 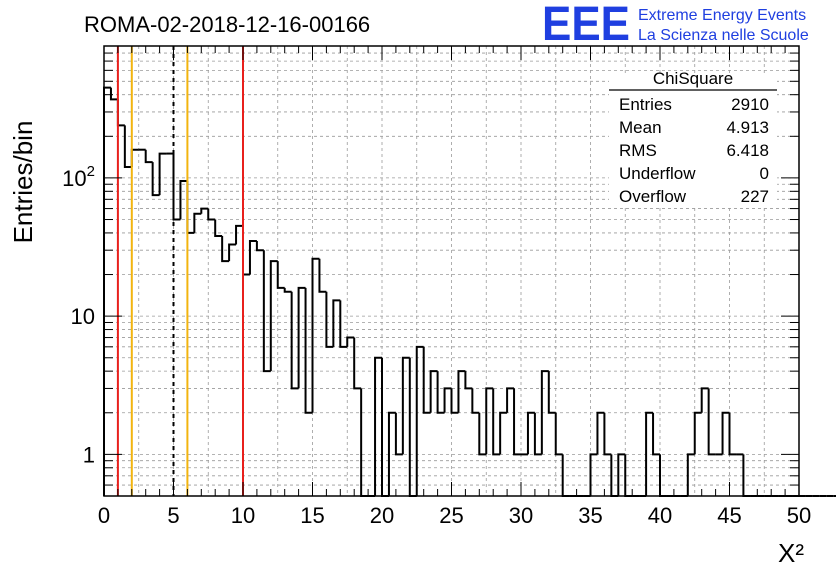 What do you see at coordinates (78, 177) in the screenshot?
I see `y-tick-label: 102` at bounding box center [78, 177].